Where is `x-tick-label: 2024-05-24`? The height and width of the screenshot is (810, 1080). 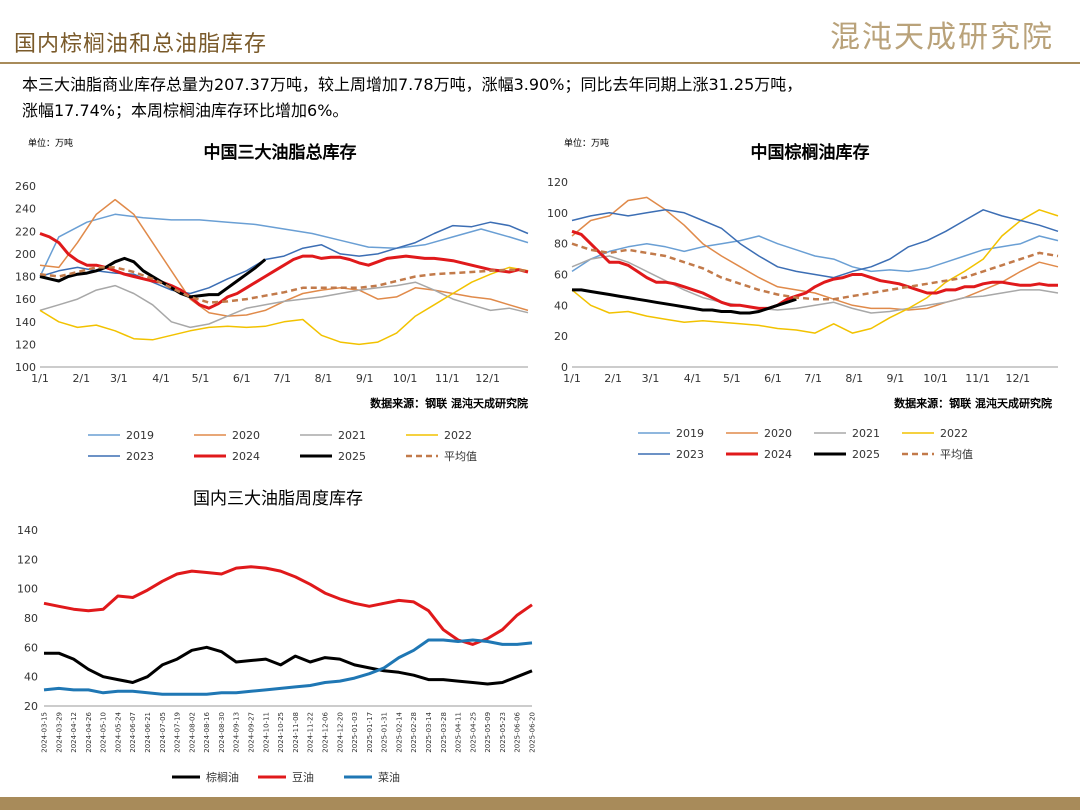 x-tick-label: 2024-05-24 is located at coordinates (118, 731).